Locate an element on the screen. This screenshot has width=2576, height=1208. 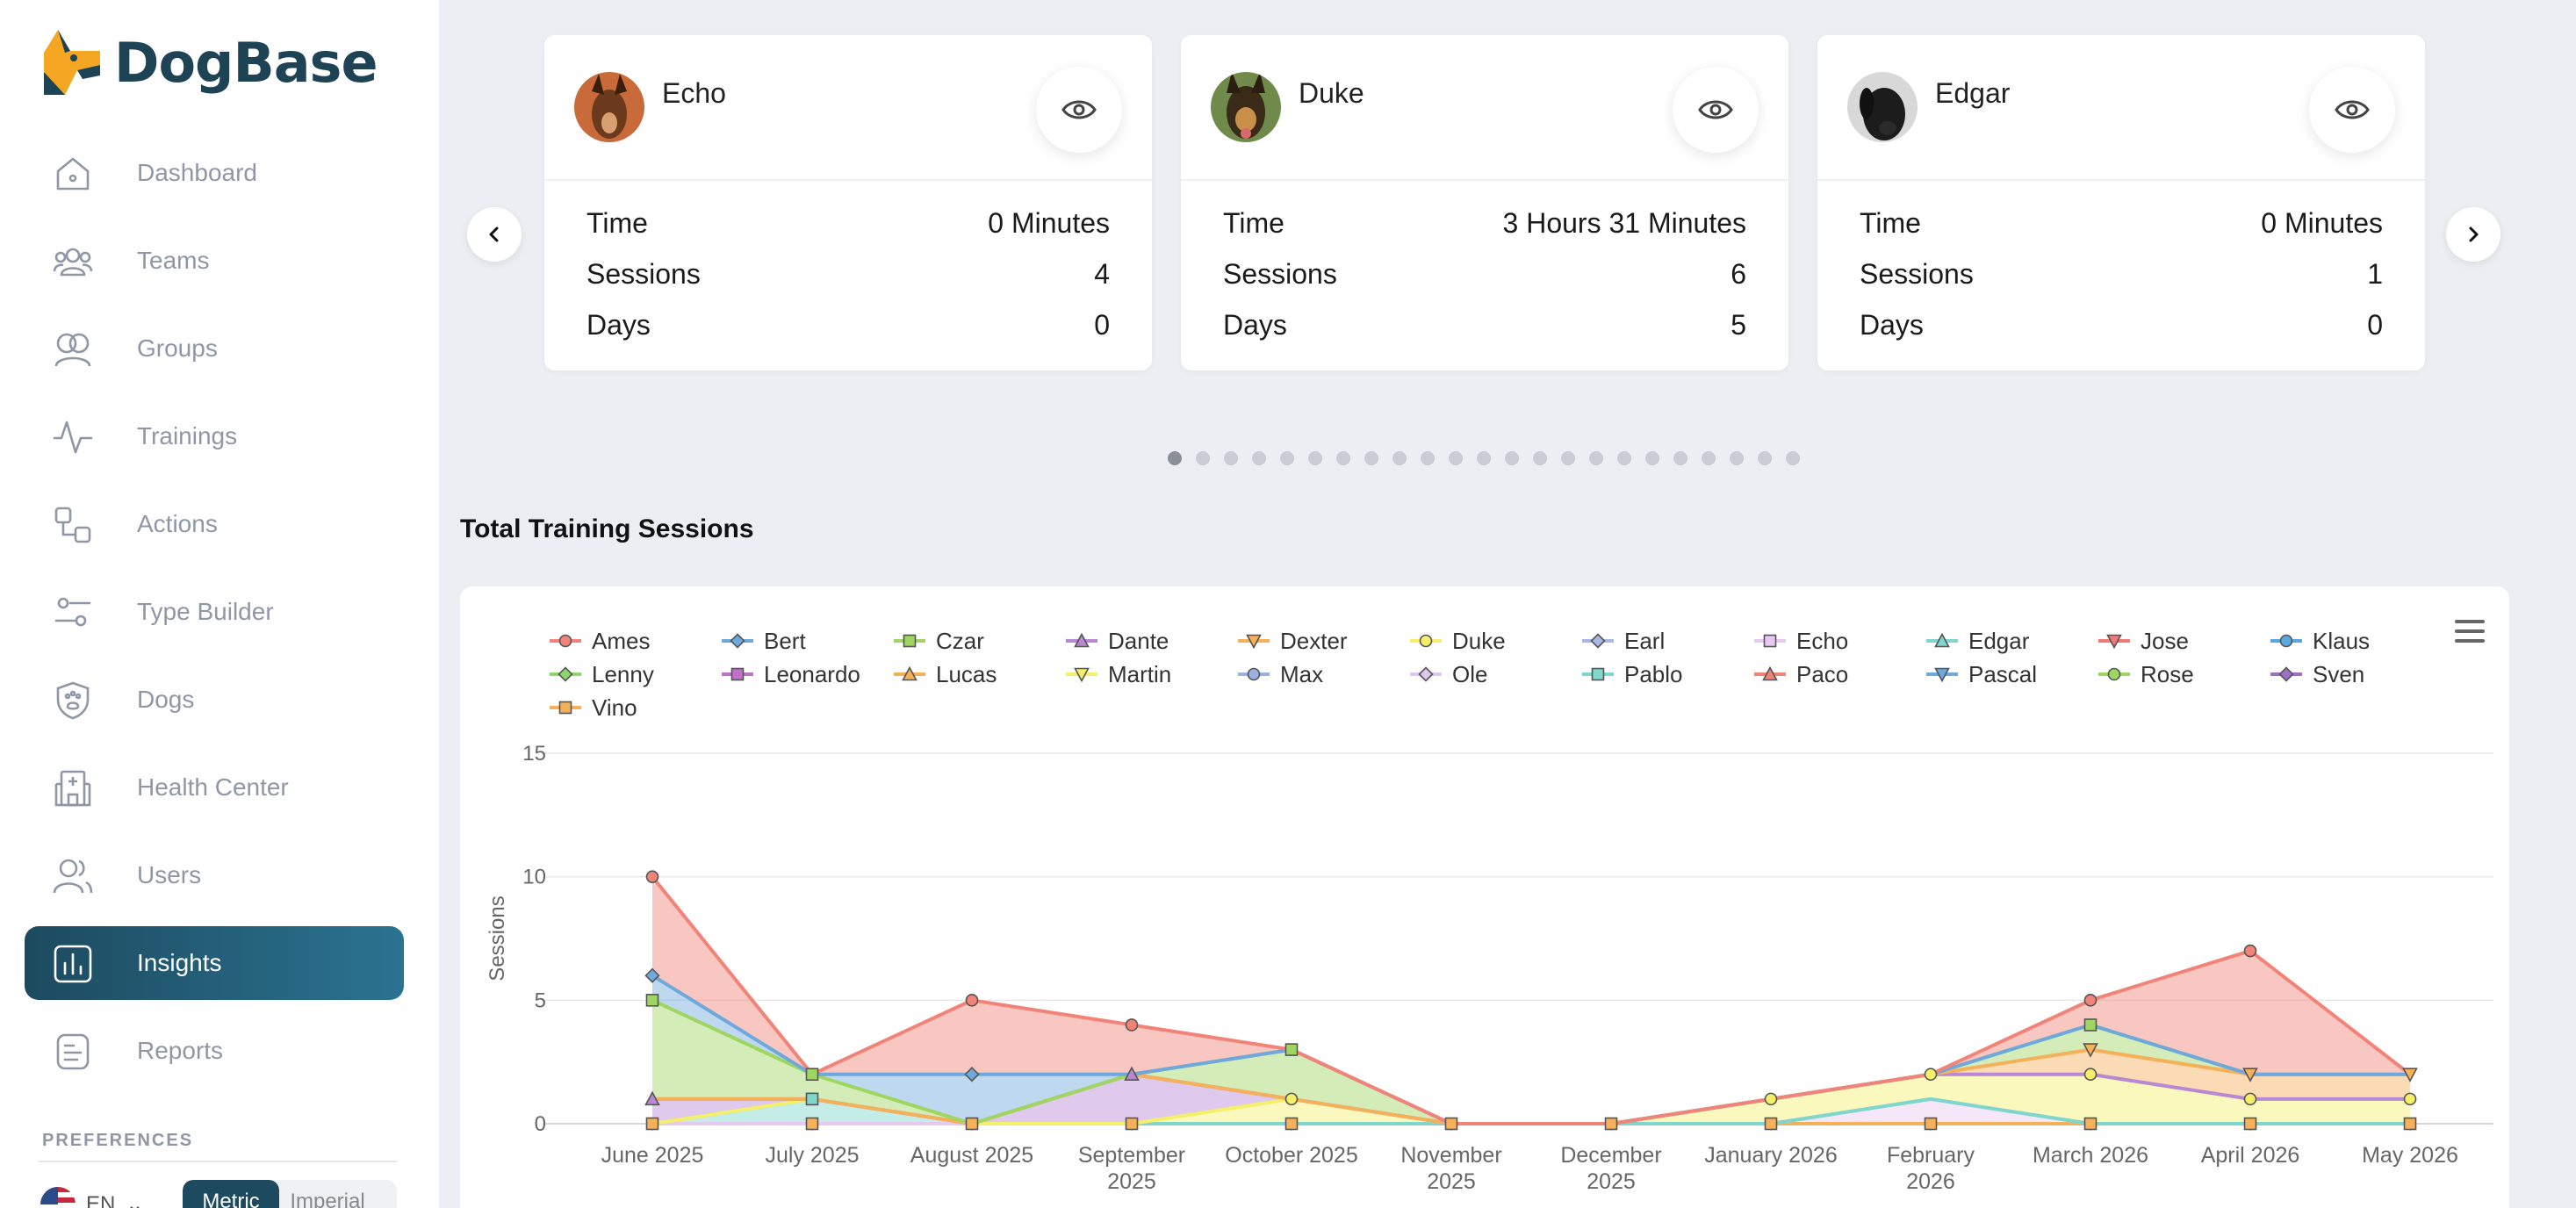
stat-value: 0 is located at coordinates (2375, 325).